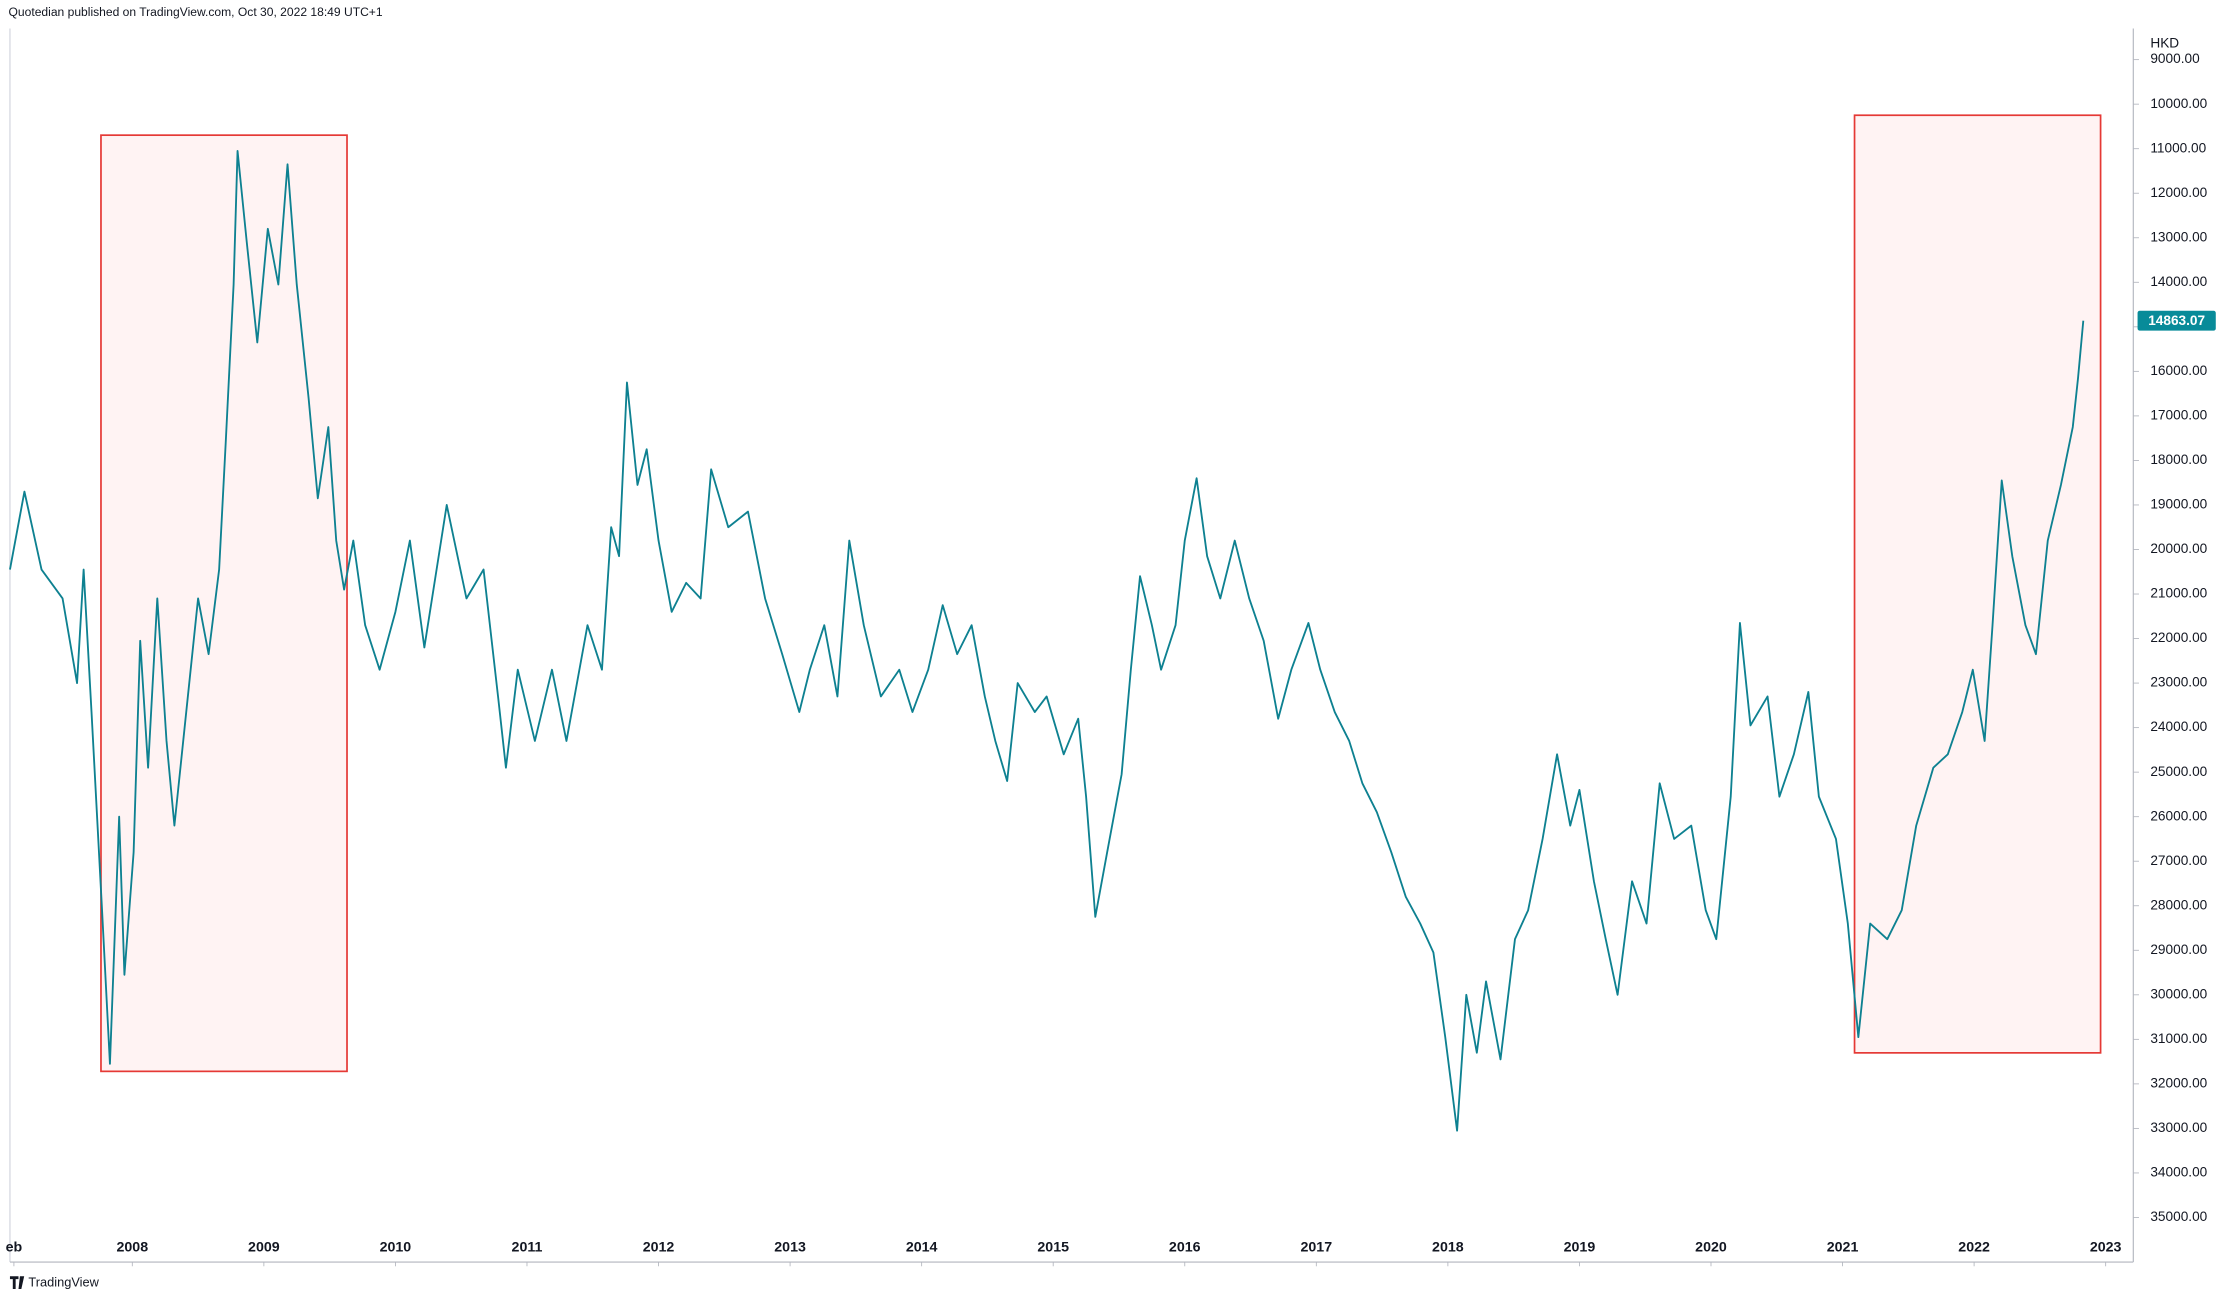  What do you see at coordinates (1053, 1248) in the screenshot?
I see `x-tick-label: 2015` at bounding box center [1053, 1248].